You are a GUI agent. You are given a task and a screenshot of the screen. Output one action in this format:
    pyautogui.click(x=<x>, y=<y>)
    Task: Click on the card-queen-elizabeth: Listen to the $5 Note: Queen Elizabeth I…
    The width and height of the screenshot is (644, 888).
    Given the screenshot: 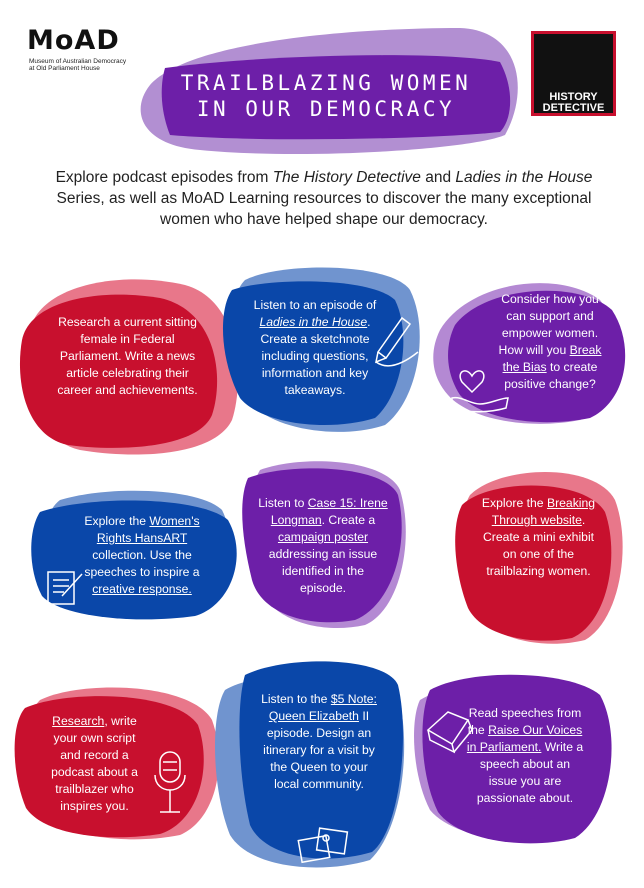 What is the action you would take?
    pyautogui.click(x=319, y=742)
    